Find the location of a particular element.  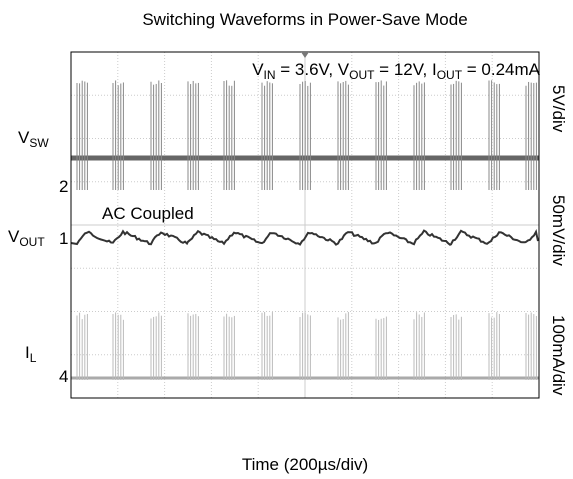

conditions: VIN = 3.6V, VOUT = 12V, IOUT = 0.24mA is located at coordinates (396, 71).